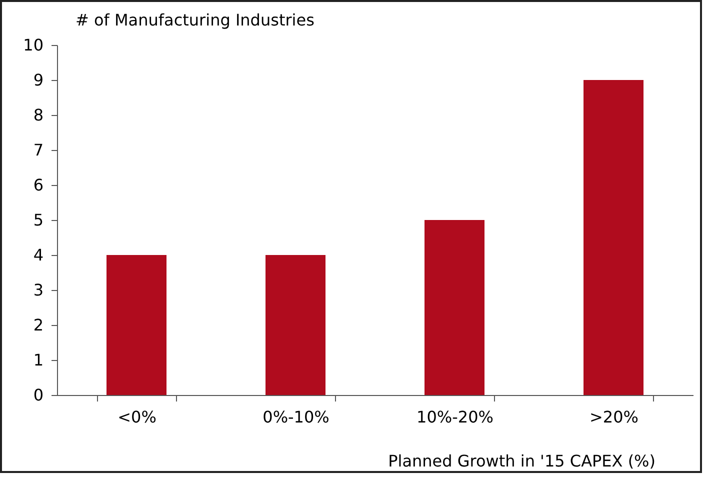 The width and height of the screenshot is (706, 477). I want to click on y-tick-label: 0, so click(38, 395).